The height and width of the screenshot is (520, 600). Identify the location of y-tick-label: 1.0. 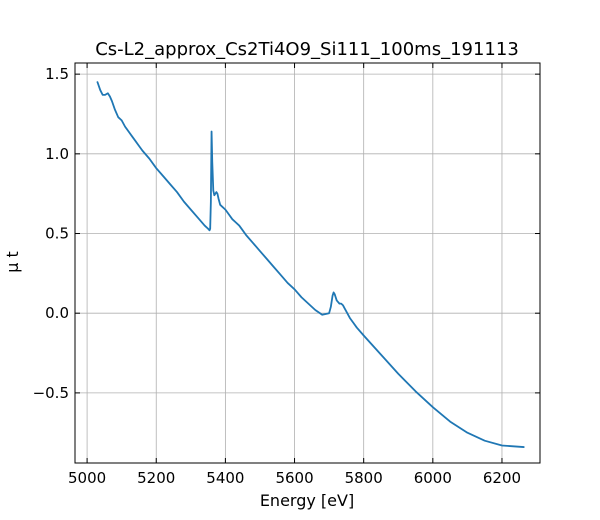
(57, 154).